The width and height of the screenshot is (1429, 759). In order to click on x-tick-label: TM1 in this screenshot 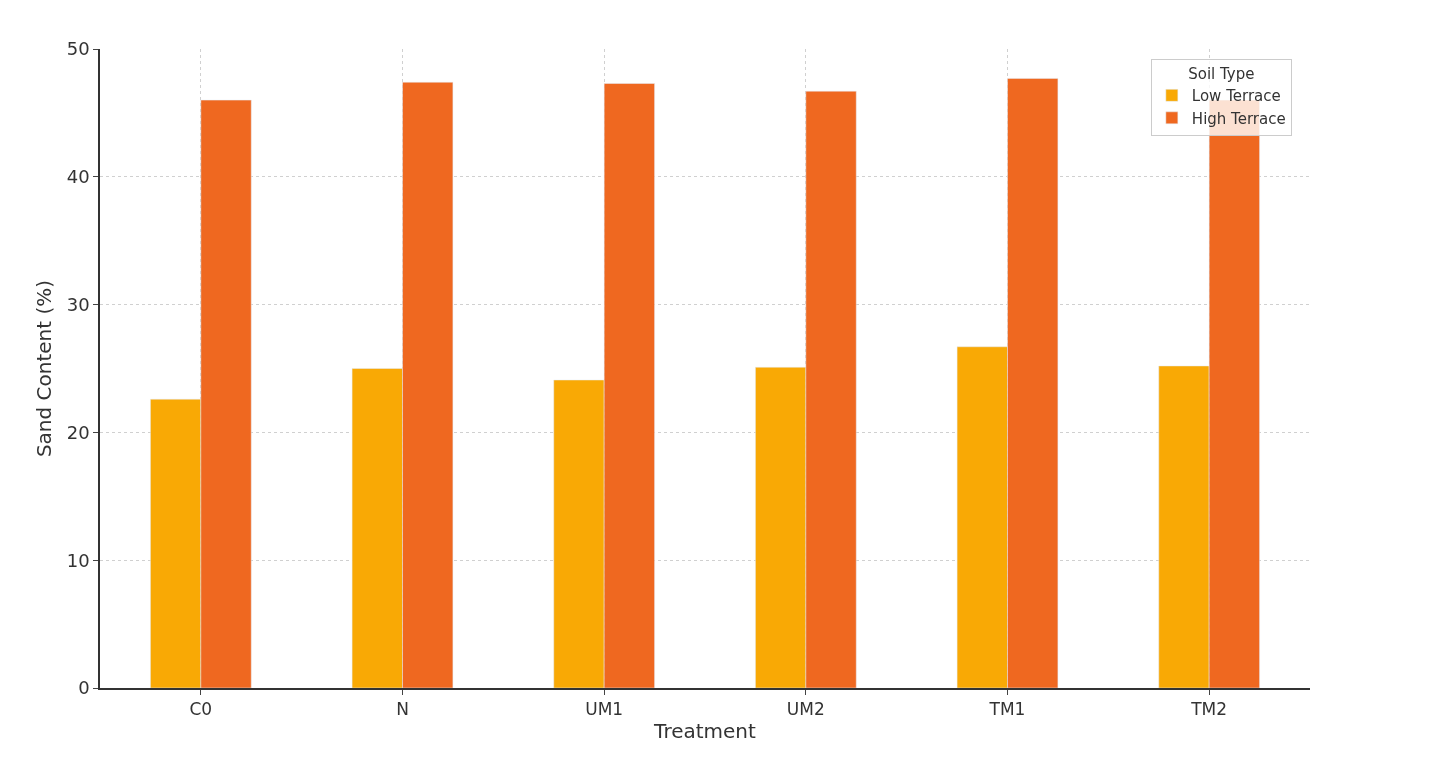, I will do `click(1007, 709)`.